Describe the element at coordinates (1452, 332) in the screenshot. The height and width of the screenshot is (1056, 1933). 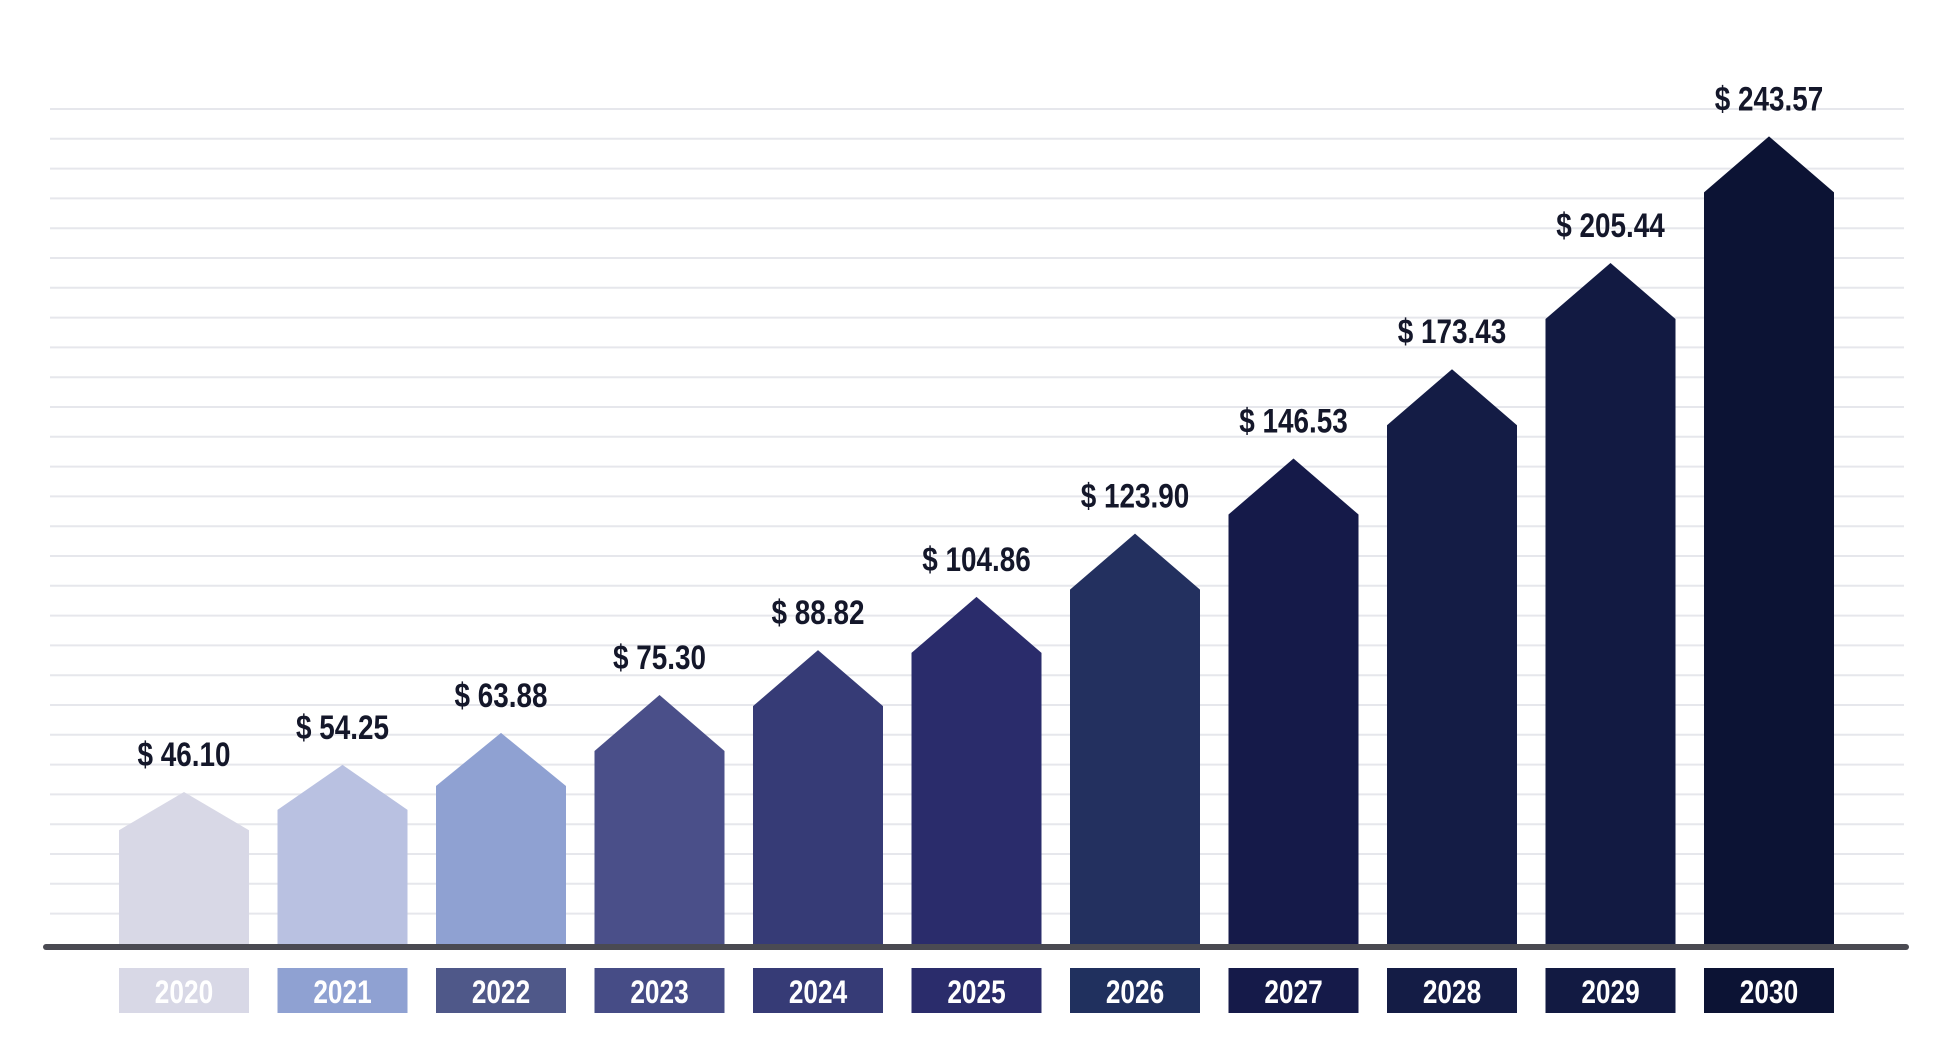
I see `value-label: $ 173.43` at that location.